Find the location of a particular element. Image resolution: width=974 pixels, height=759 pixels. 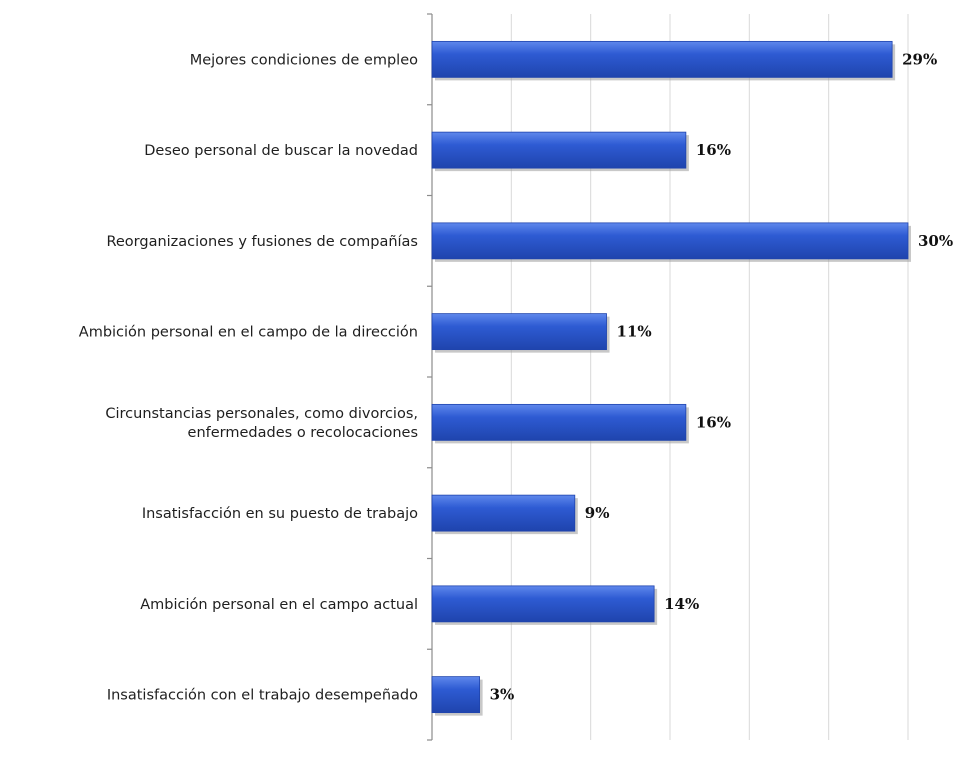

data-label: 3% is located at coordinates (502, 695).